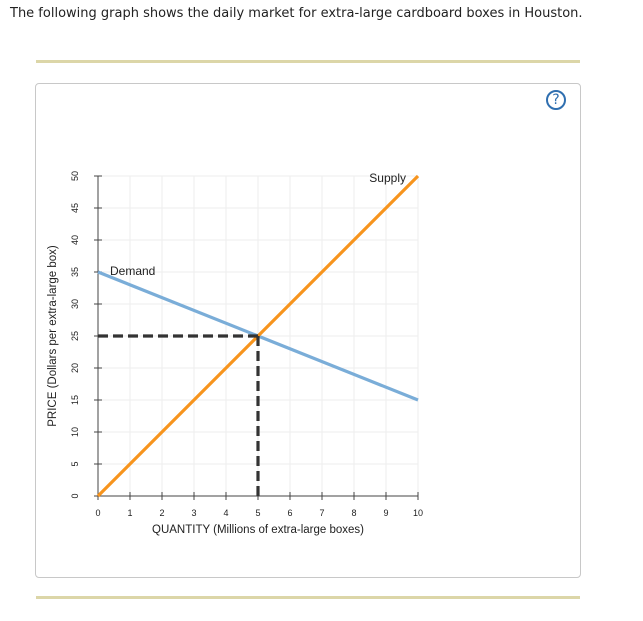  What do you see at coordinates (53, 336) in the screenshot?
I see `y-axis-title: PRICE (Dollars per extra-large box)` at bounding box center [53, 336].